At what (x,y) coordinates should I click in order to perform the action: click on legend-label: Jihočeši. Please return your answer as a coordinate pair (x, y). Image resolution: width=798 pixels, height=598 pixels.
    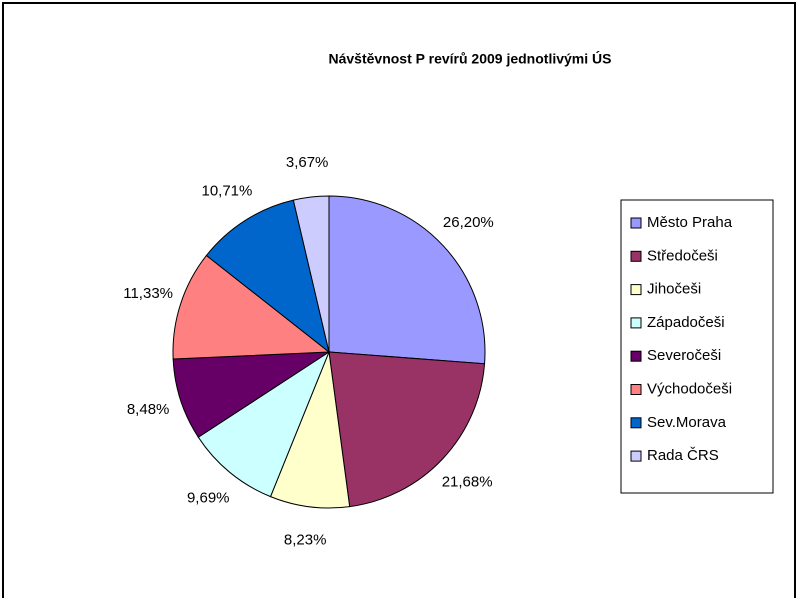
    Looking at the image, I should click on (674, 289).